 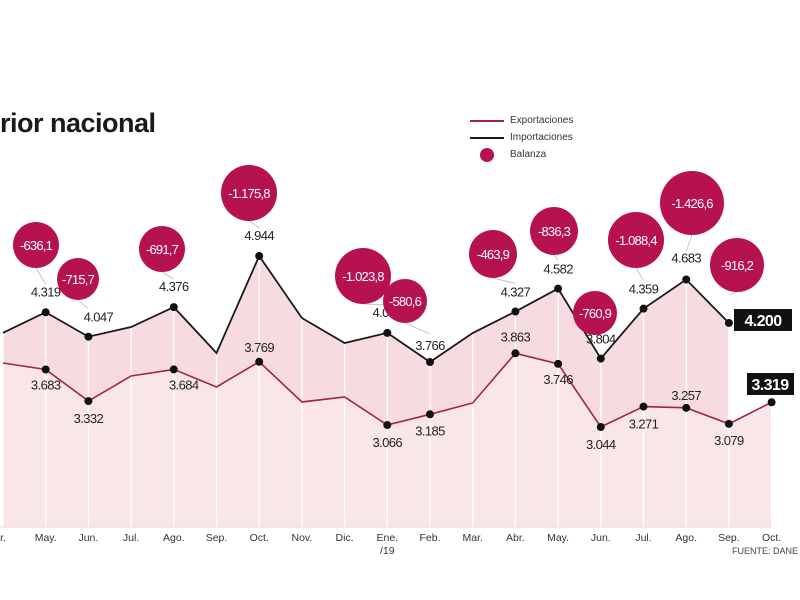 I want to click on x-tick-label: Dic., so click(x=345, y=538).